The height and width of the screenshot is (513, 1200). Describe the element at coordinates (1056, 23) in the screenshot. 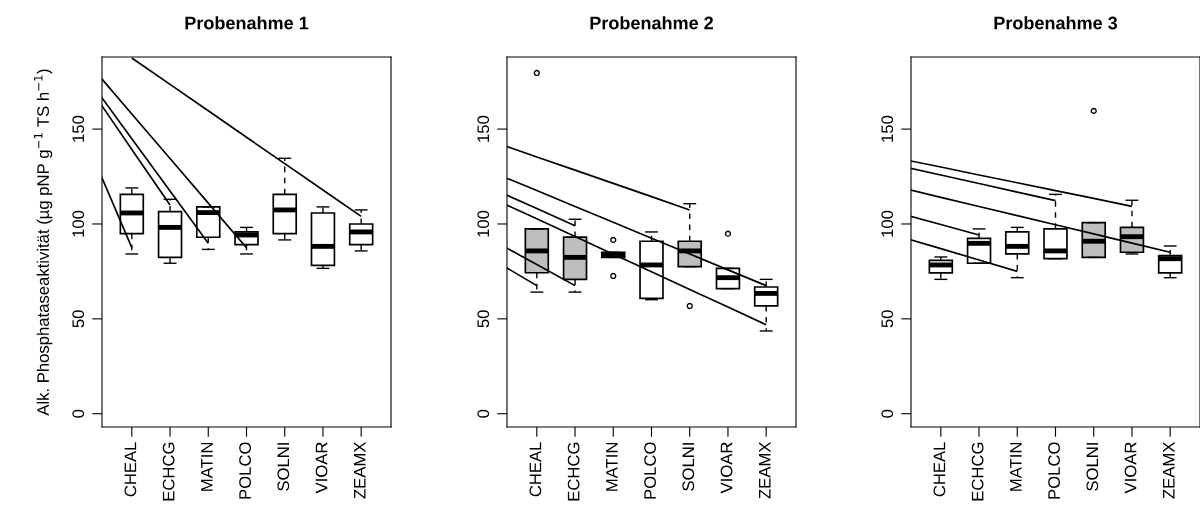

I see `chart-title: Probenahme 3` at that location.